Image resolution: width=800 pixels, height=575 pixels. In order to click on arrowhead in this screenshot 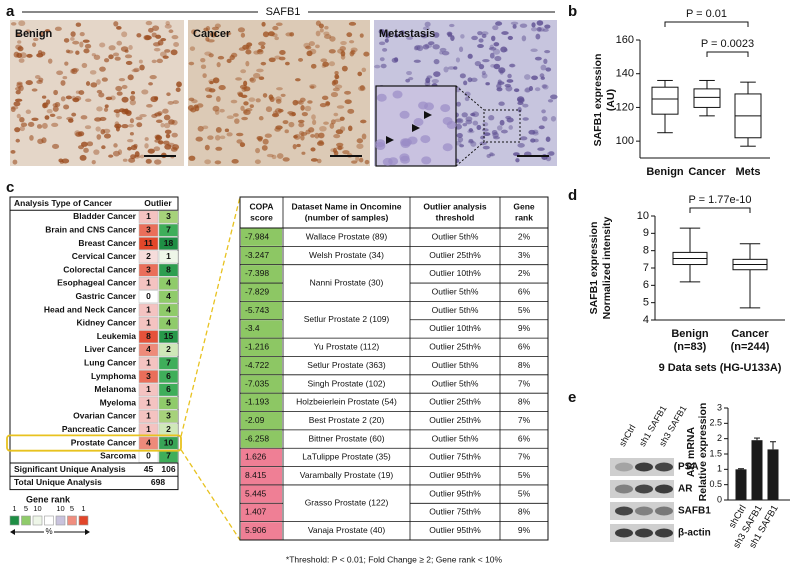, I will do `click(428, 115)`.